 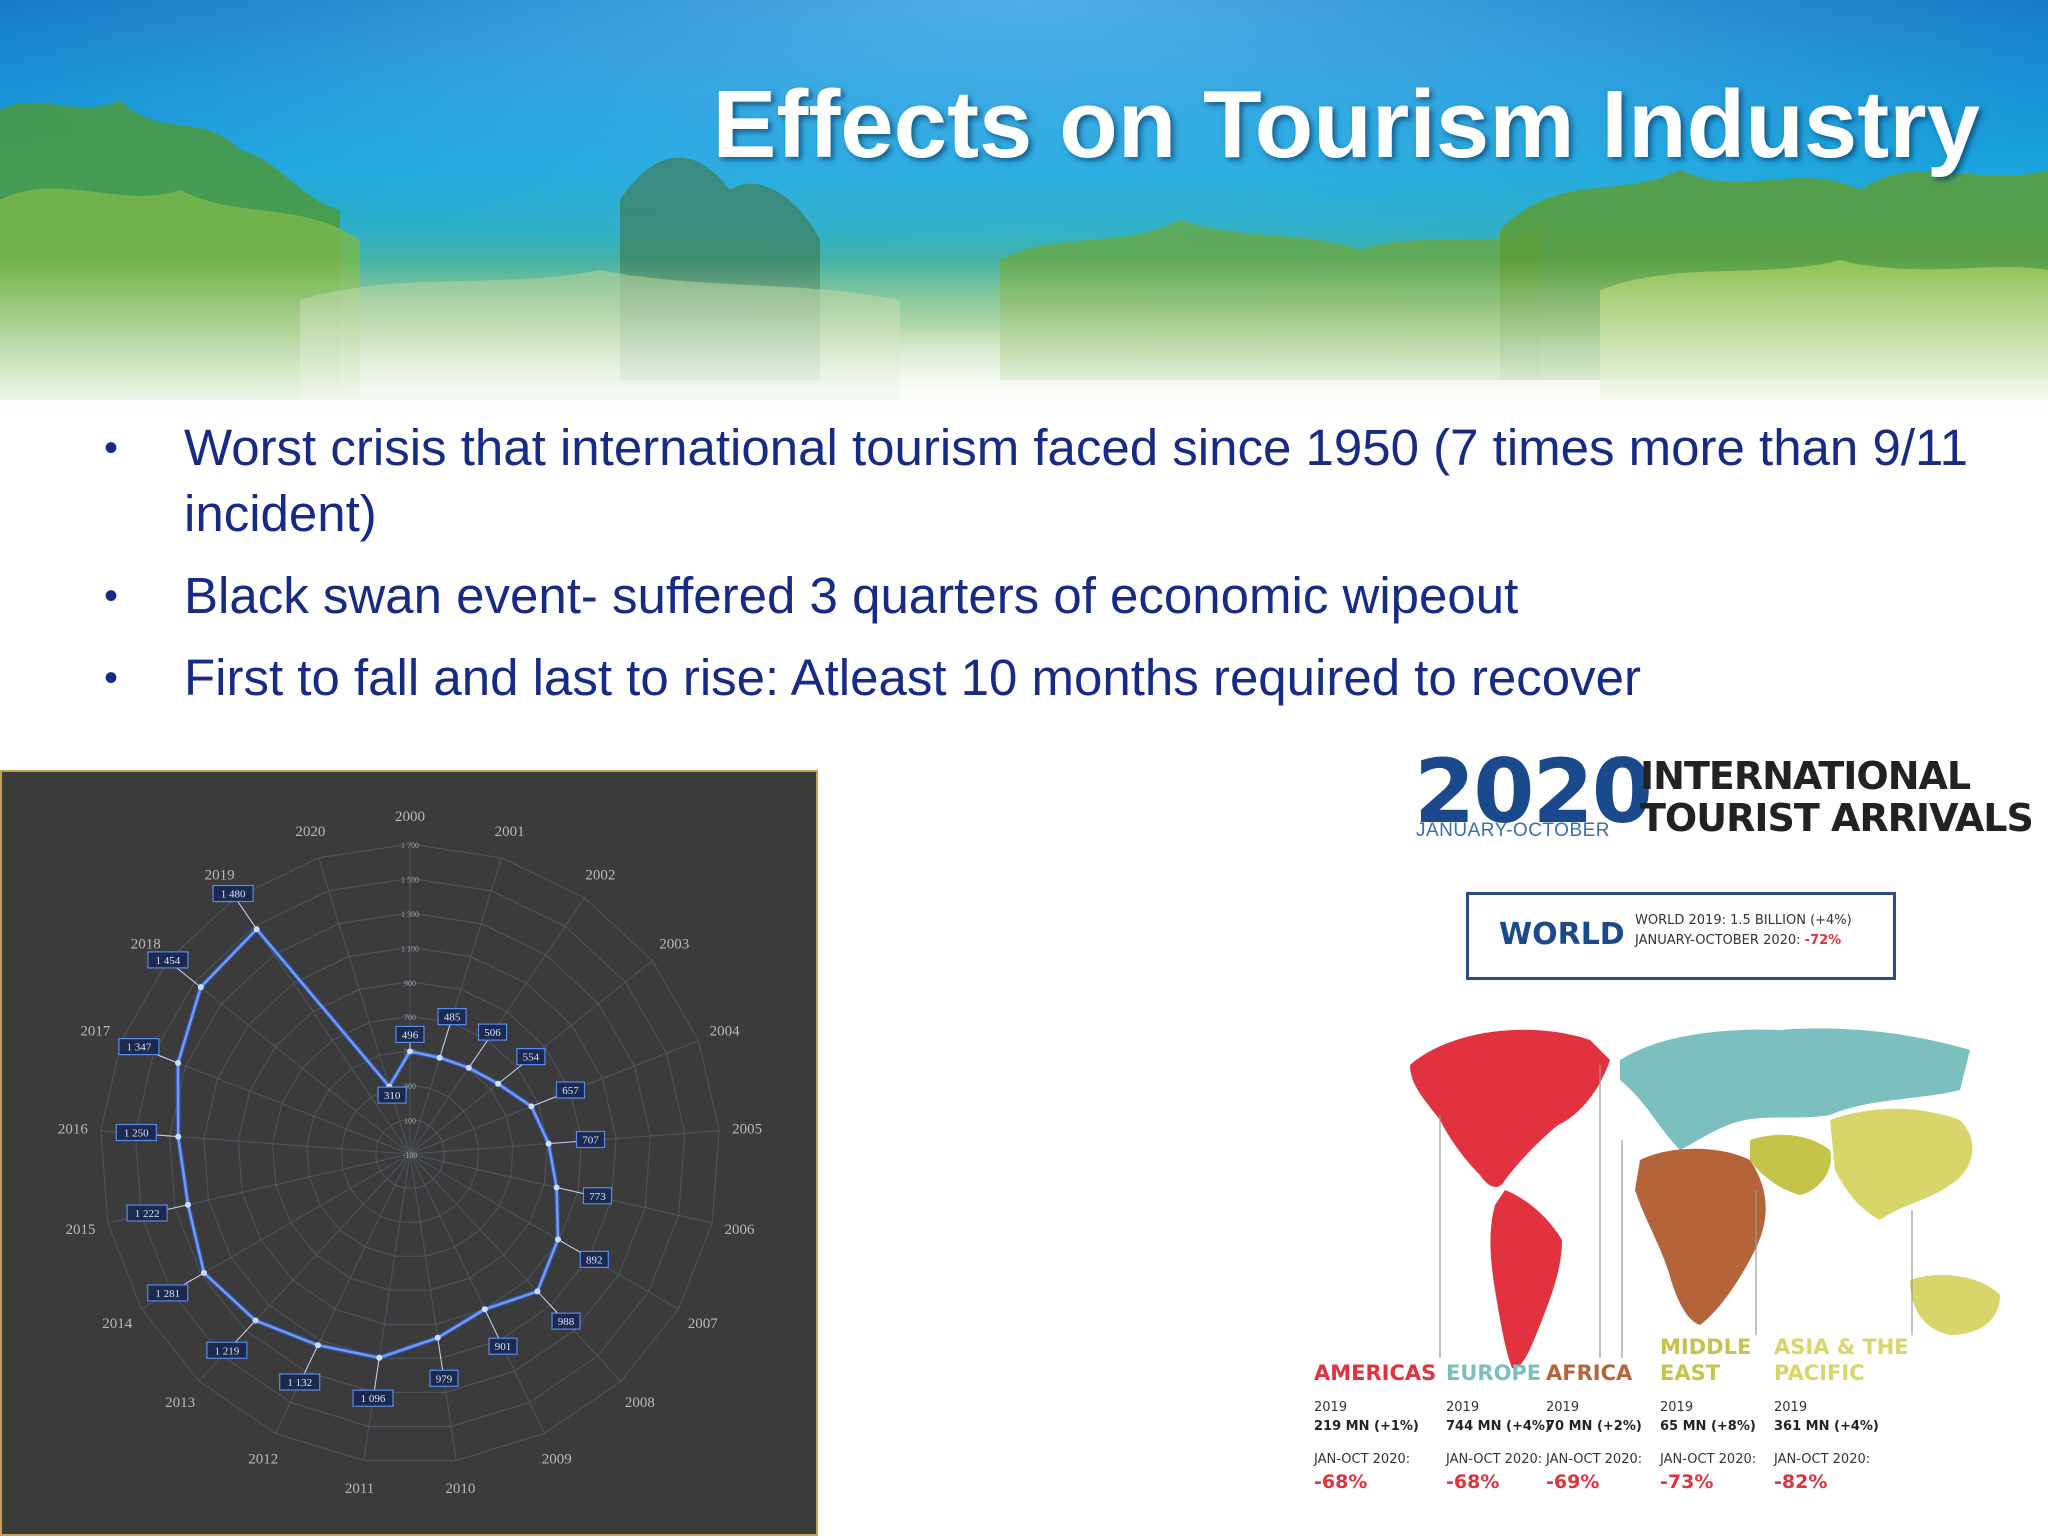 I want to click on radar-value-label: 554, so click(x=531, y=1058).